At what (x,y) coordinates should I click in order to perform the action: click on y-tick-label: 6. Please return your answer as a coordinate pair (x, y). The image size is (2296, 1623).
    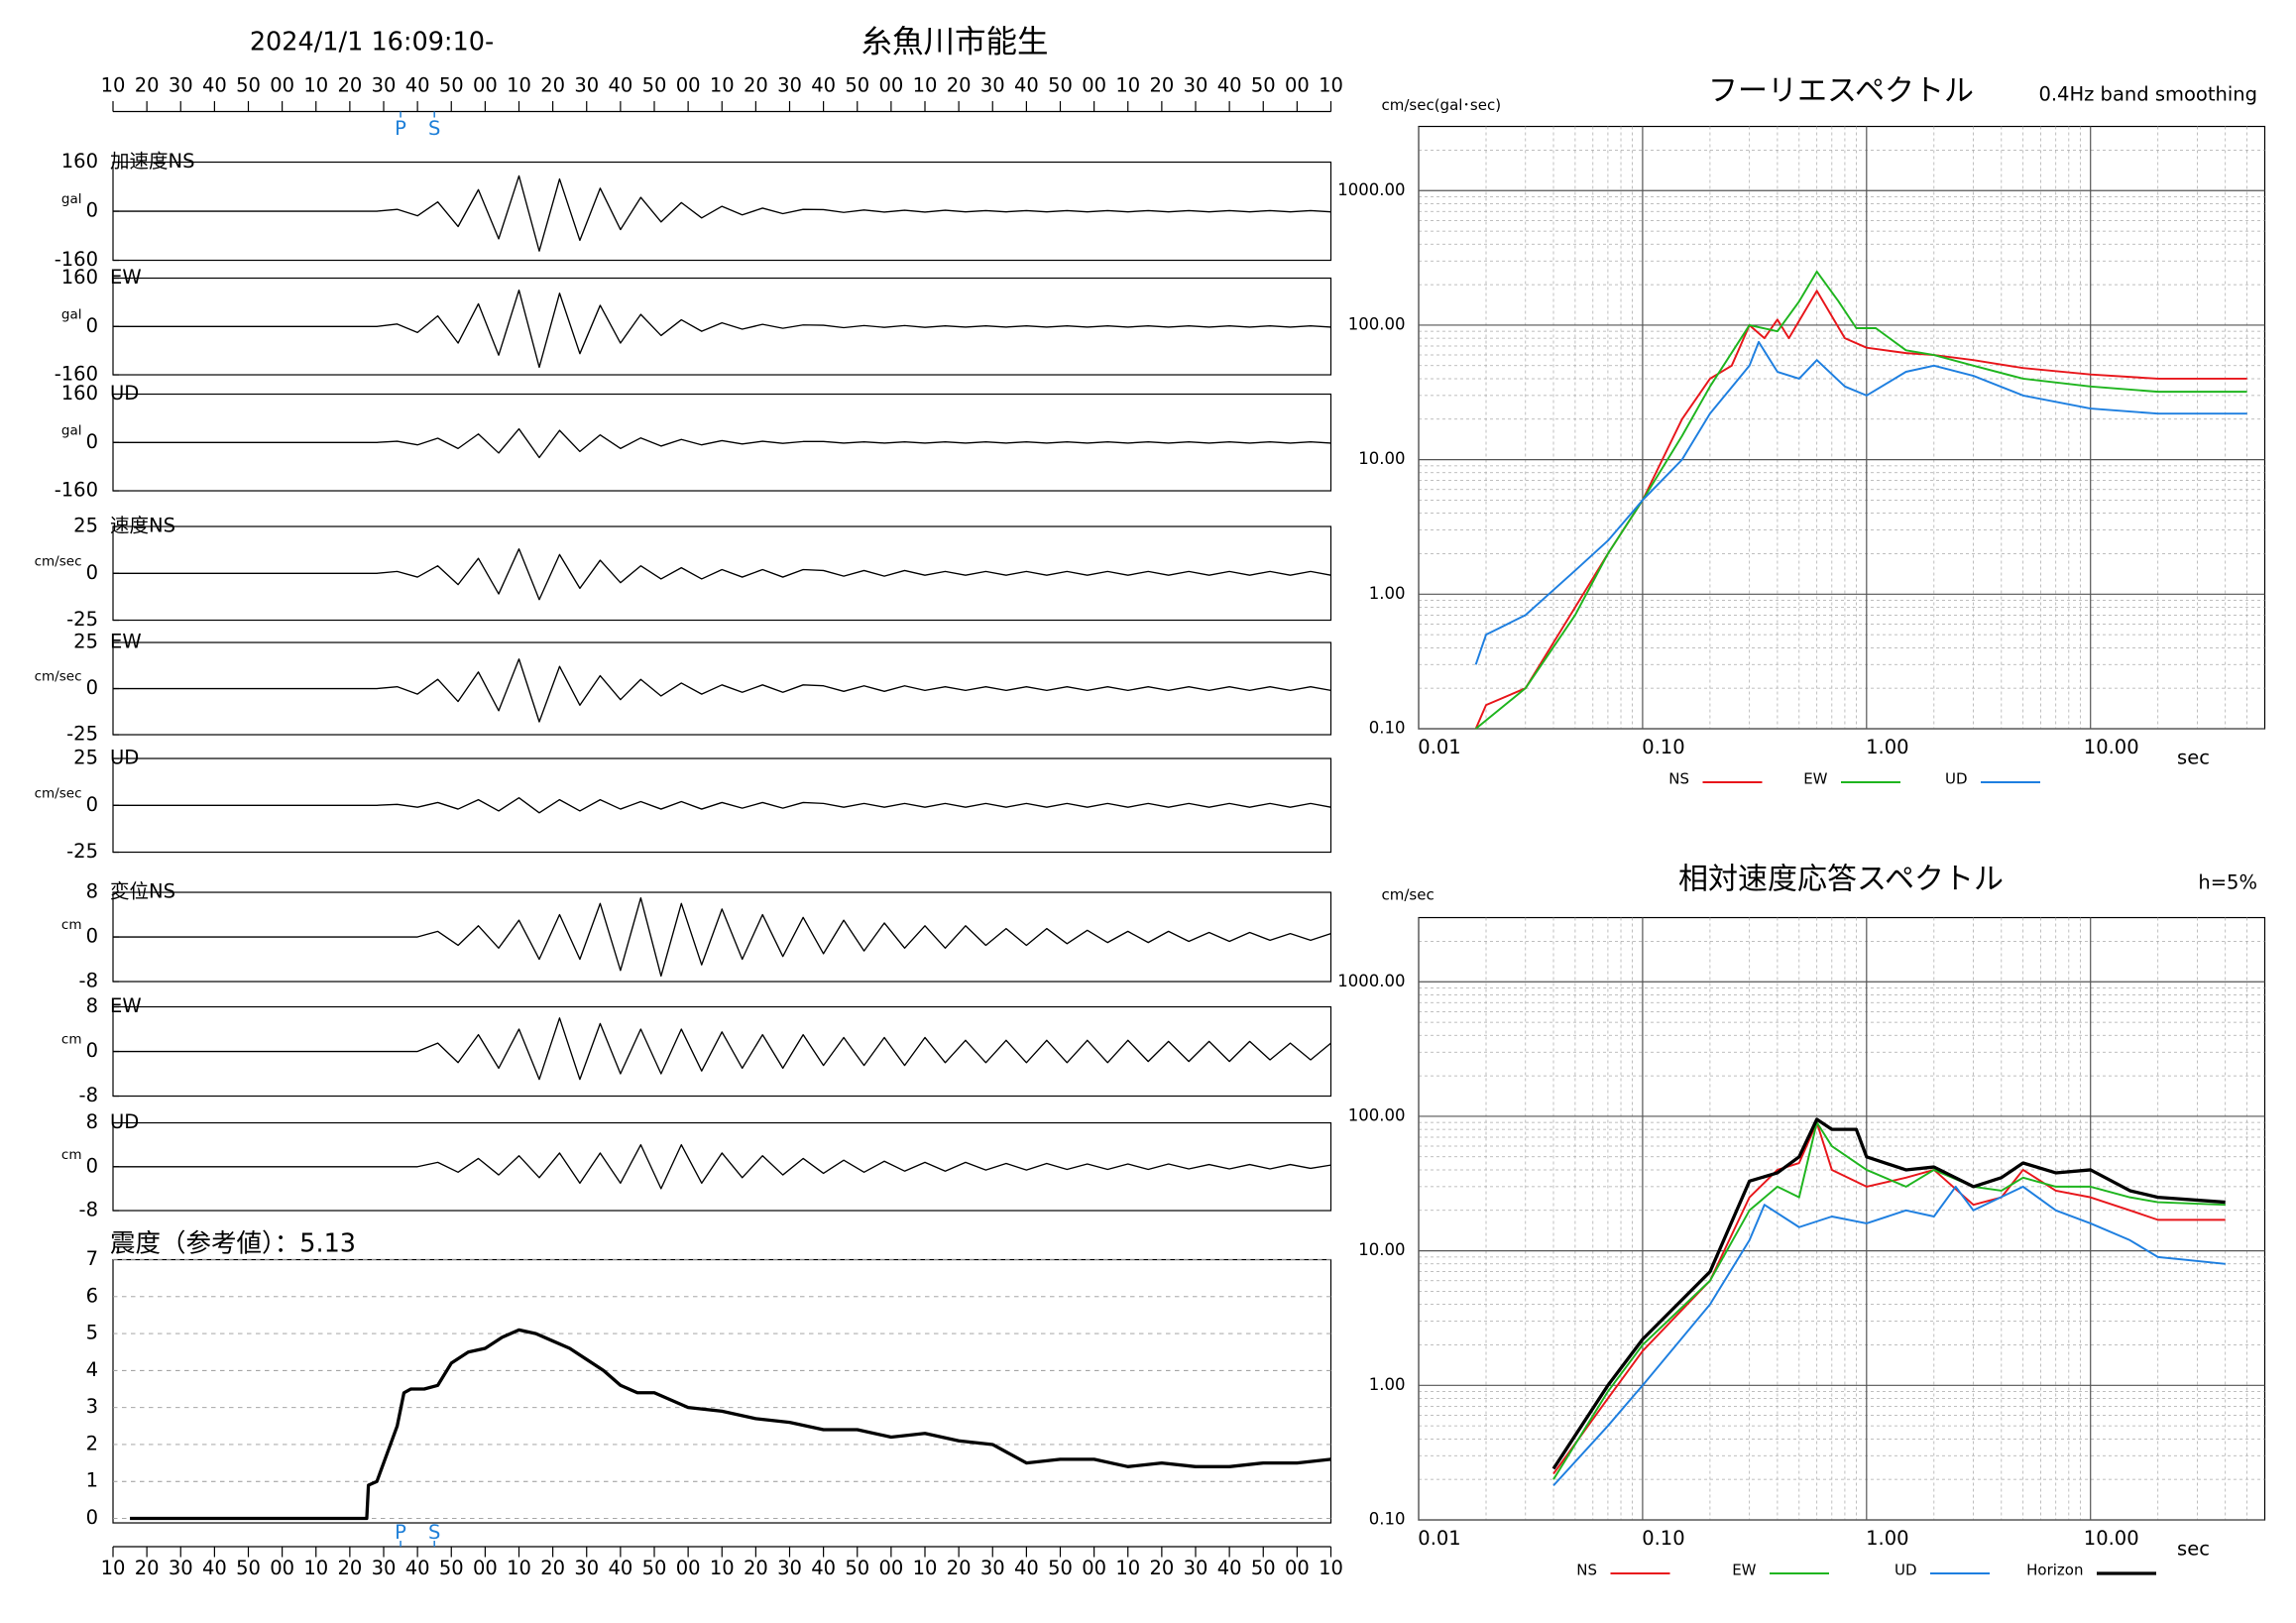
    Looking at the image, I should click on (92, 1295).